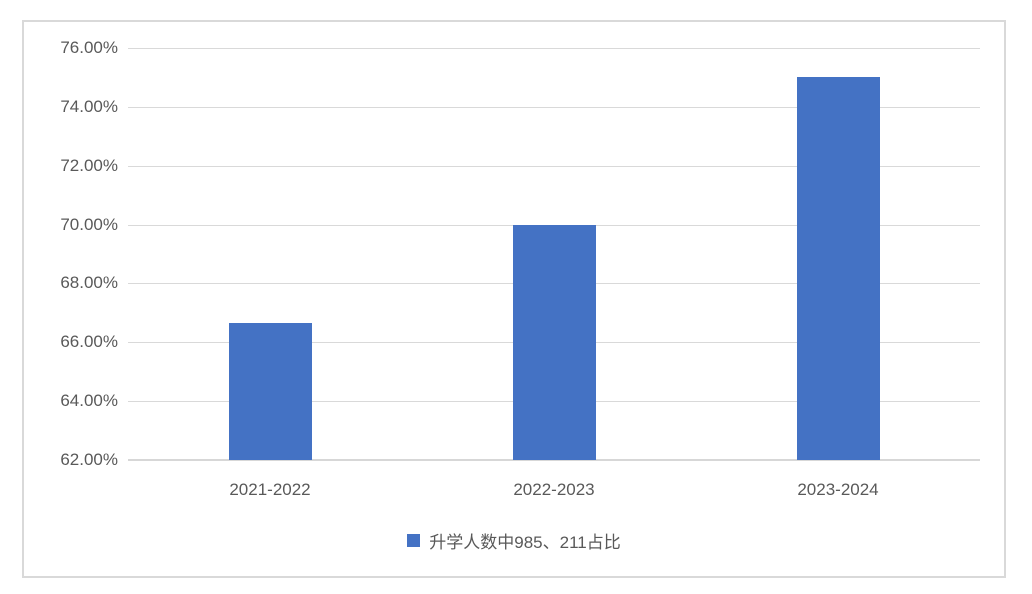  What do you see at coordinates (270, 489) in the screenshot?
I see `x-axis-label: 2021-2022` at bounding box center [270, 489].